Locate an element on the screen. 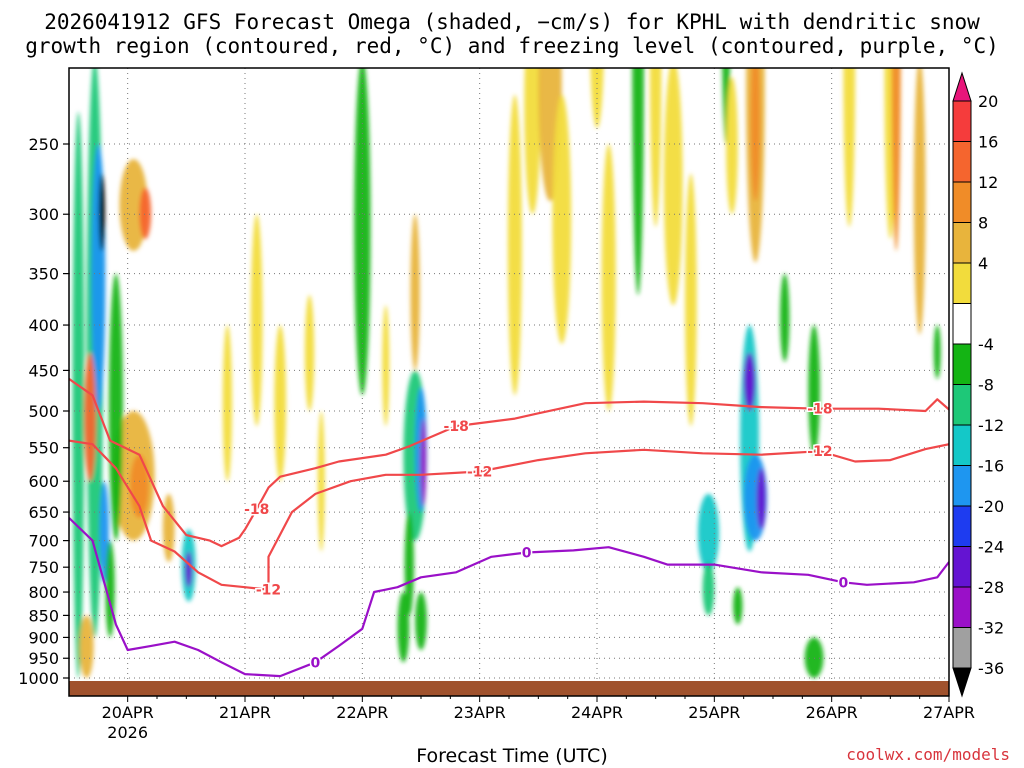  colorbar-tick-label: -8 is located at coordinates (986, 385).